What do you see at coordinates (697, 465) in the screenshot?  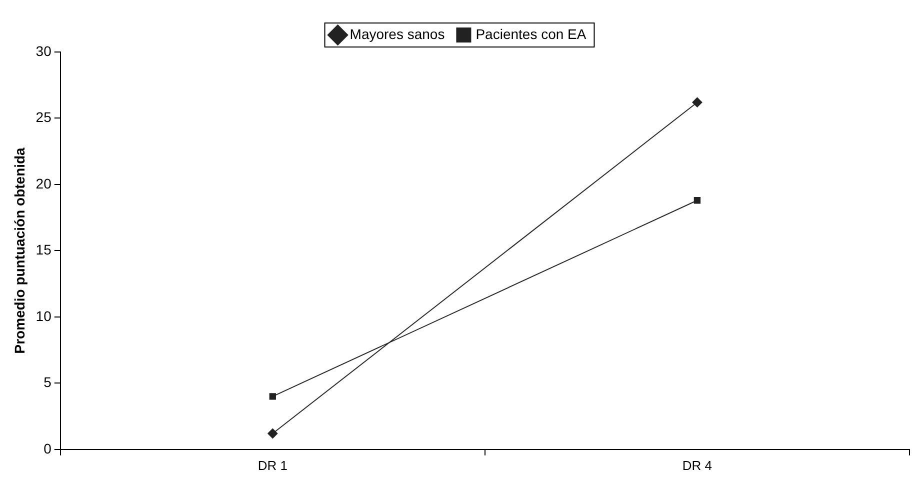 I see `x-tick-label: DR 4` at bounding box center [697, 465].